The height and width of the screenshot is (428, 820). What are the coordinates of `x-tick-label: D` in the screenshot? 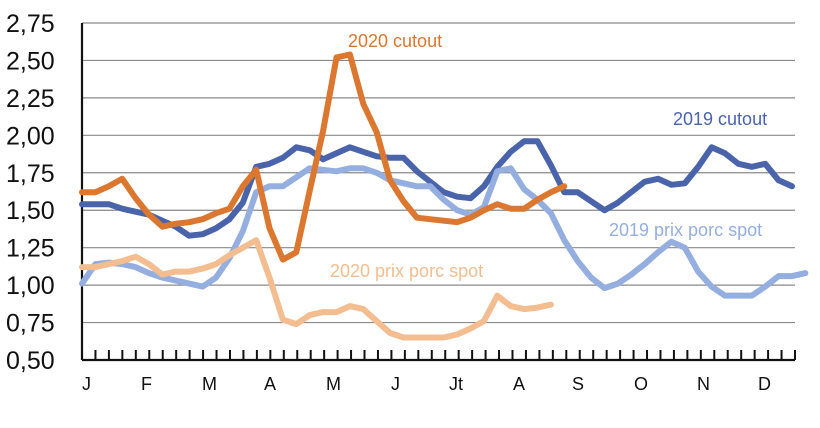 It's located at (764, 384).